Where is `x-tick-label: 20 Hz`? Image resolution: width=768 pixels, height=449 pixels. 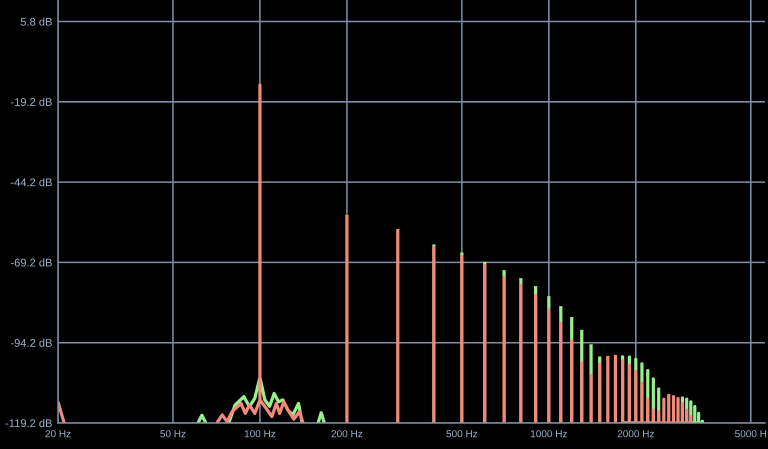 x-tick-label: 20 Hz is located at coordinates (58, 434).